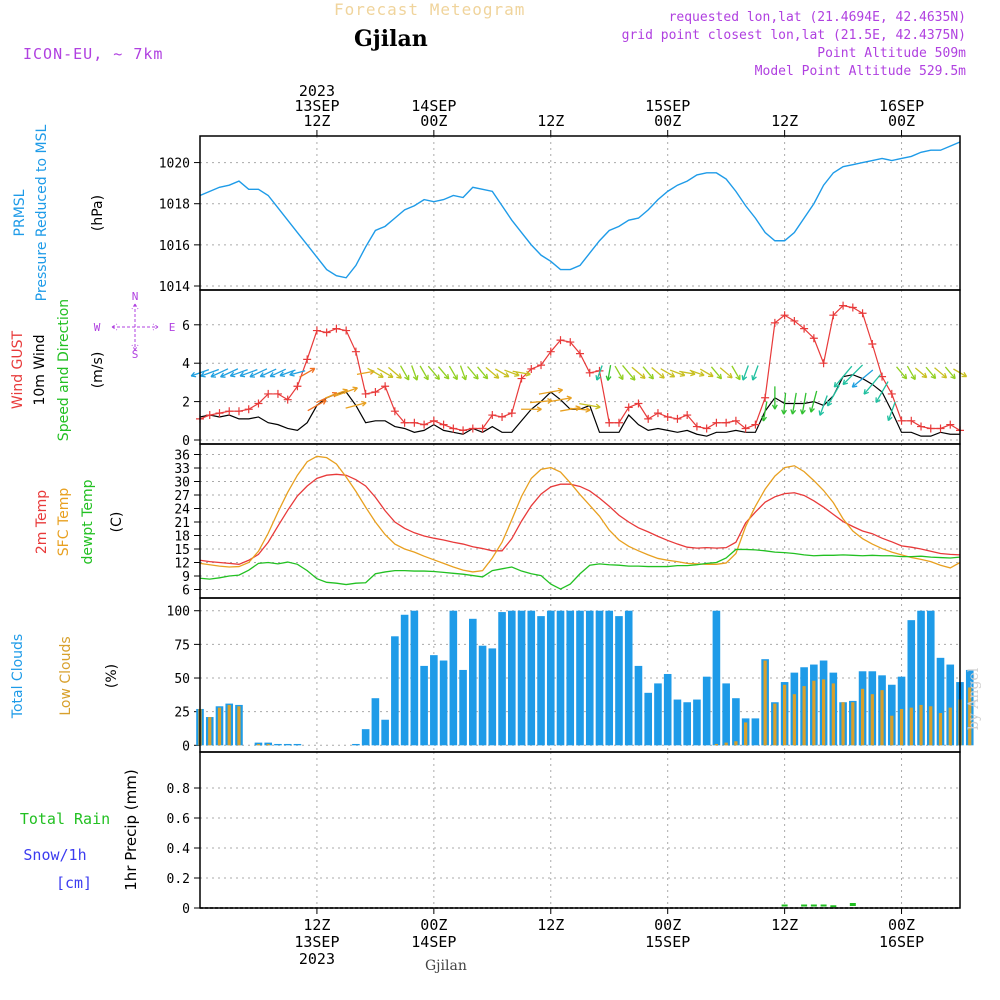 This screenshot has height=1000, width=1000. What do you see at coordinates (178, 879) in the screenshot?
I see `y-tick-label: 0.2` at bounding box center [178, 879].